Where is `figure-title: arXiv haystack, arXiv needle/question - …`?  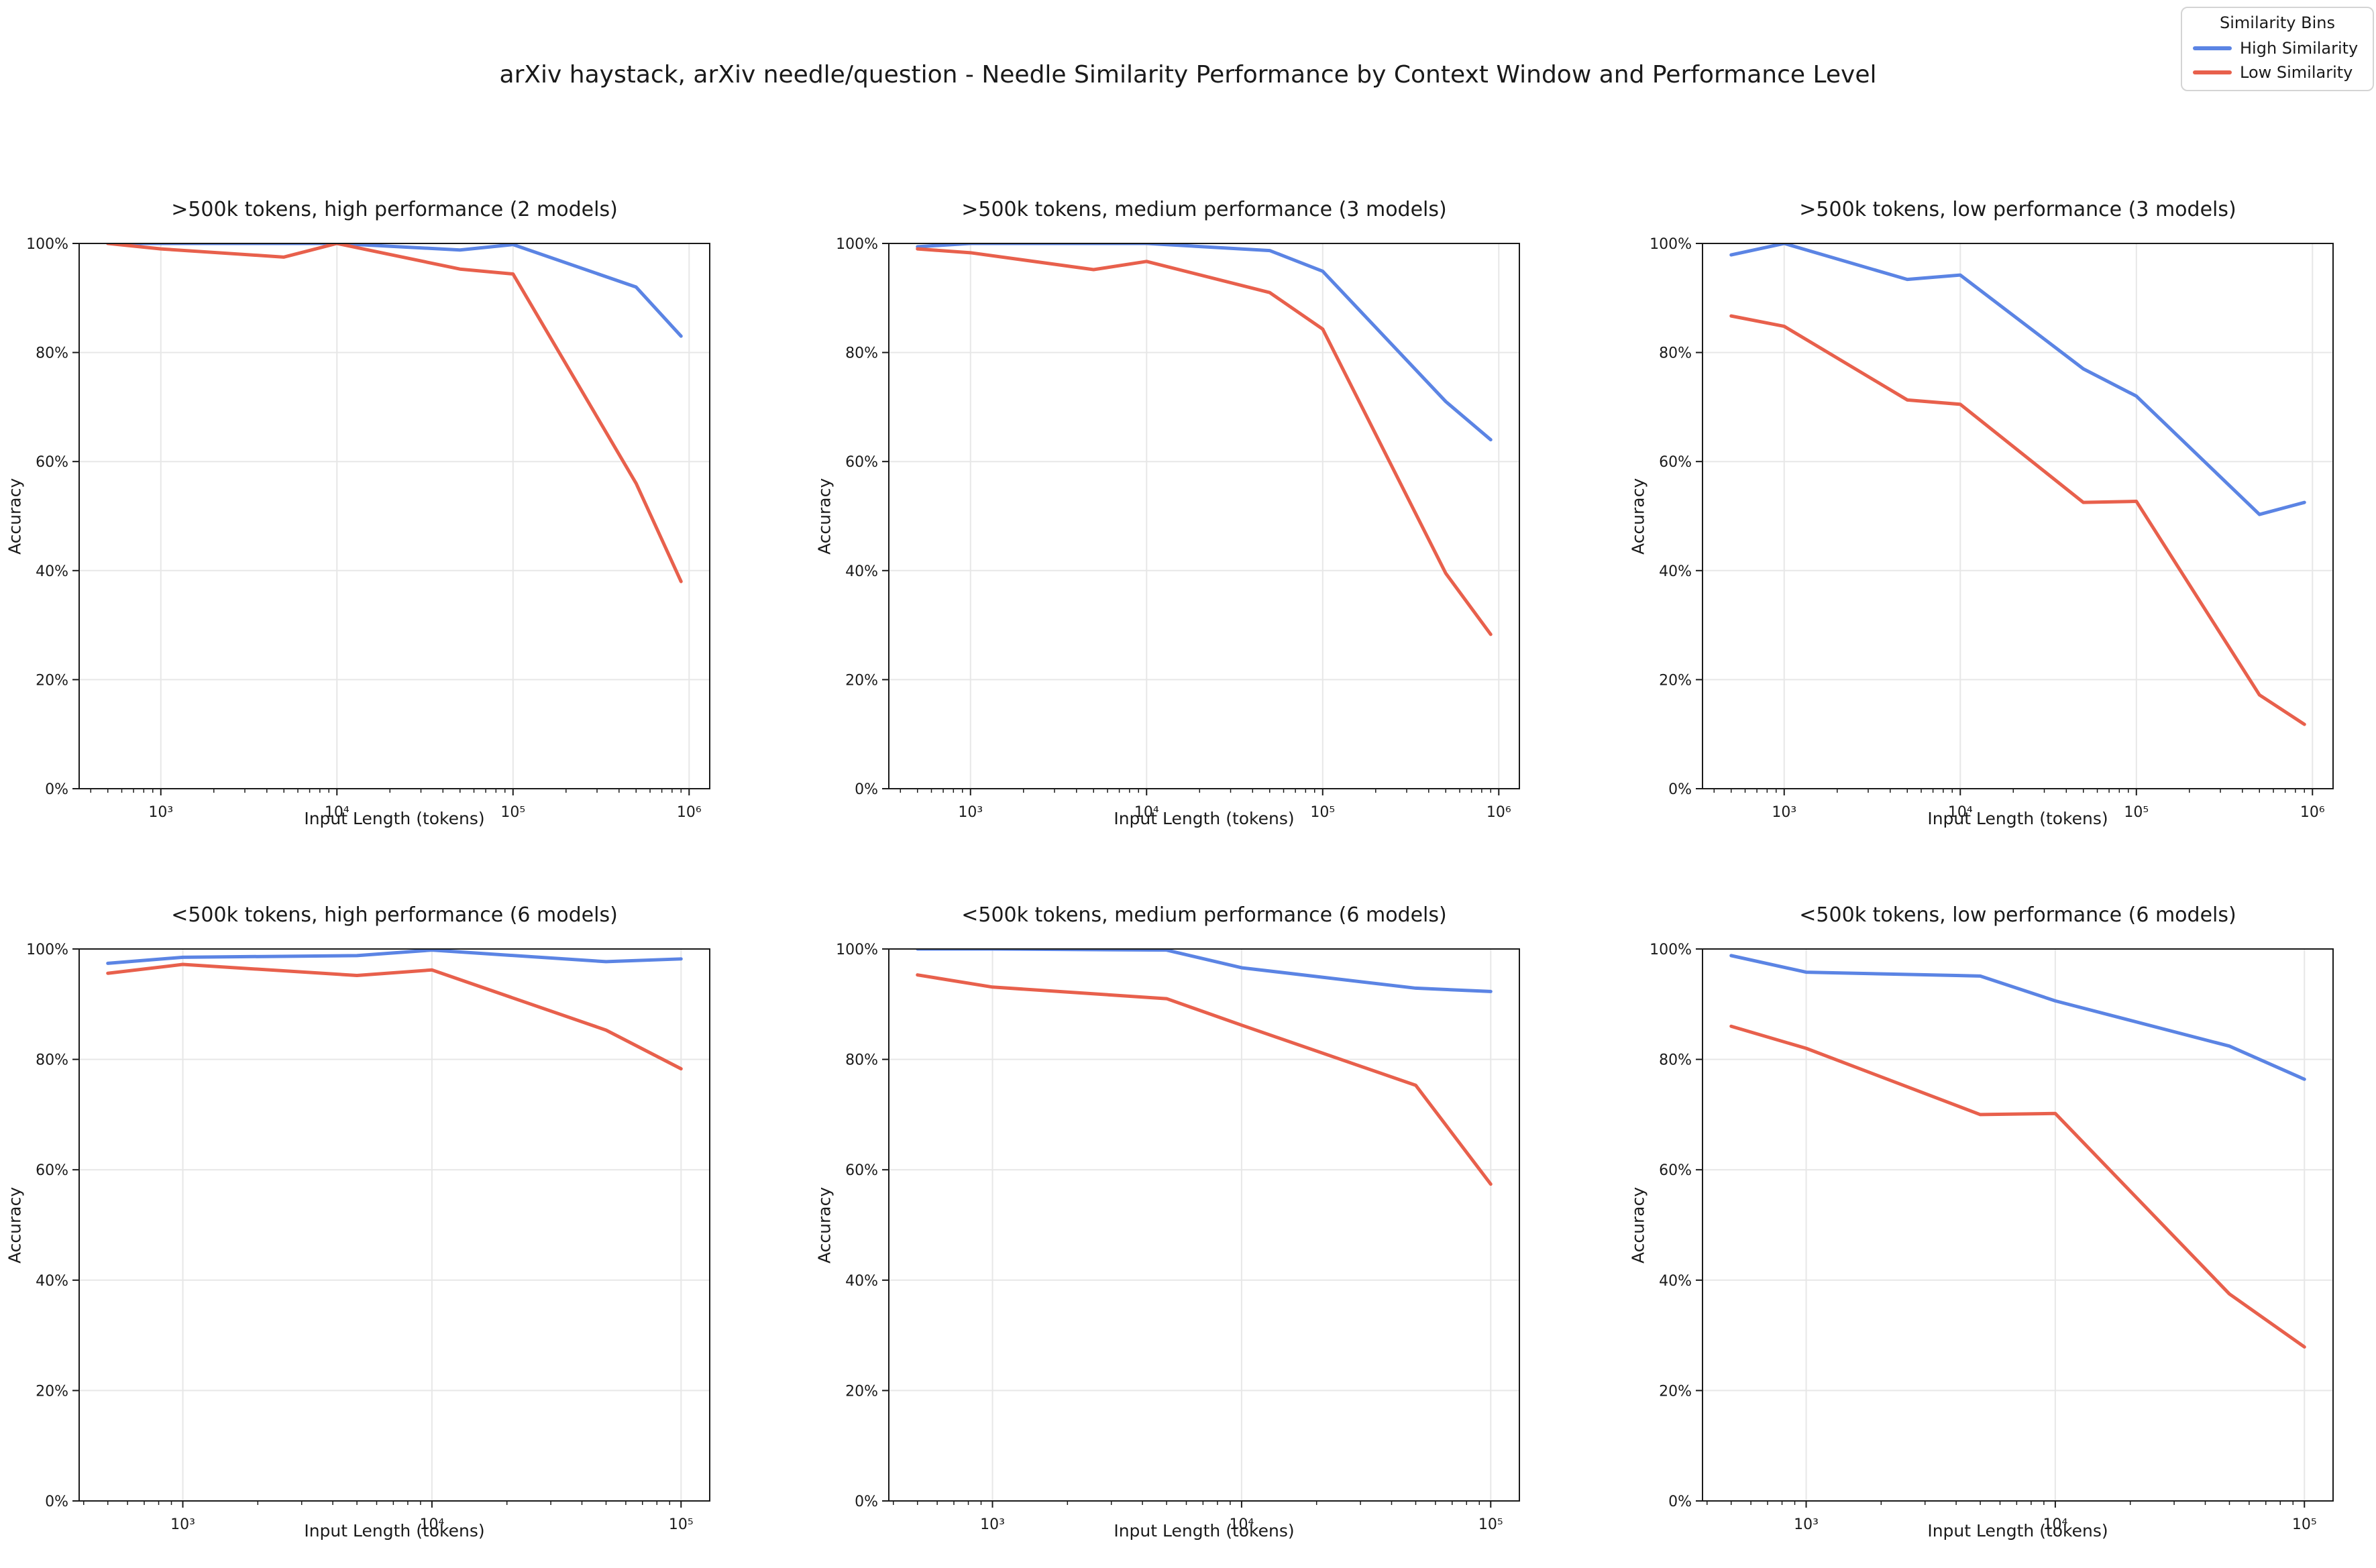 figure-title: arXiv haystack, arXiv needle/question - … is located at coordinates (1188, 75).